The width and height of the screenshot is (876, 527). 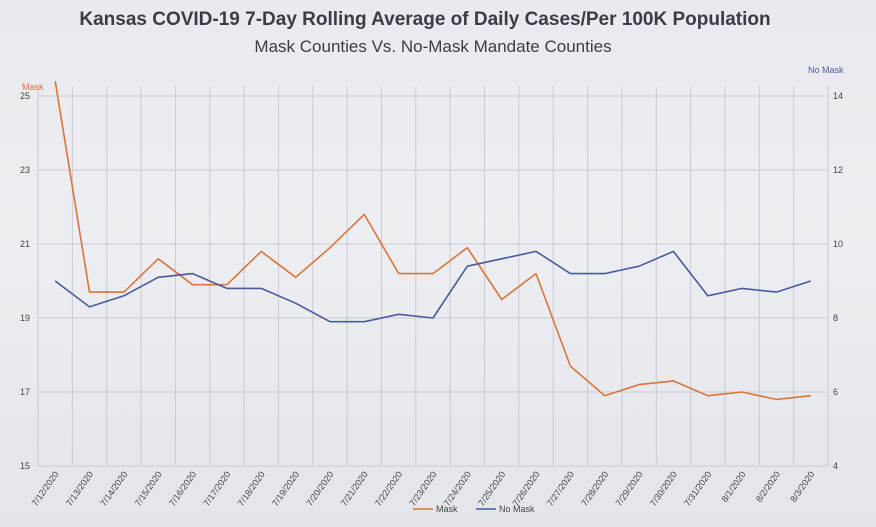 What do you see at coordinates (45, 488) in the screenshot?
I see `x-tick-label: 7/12/2020` at bounding box center [45, 488].